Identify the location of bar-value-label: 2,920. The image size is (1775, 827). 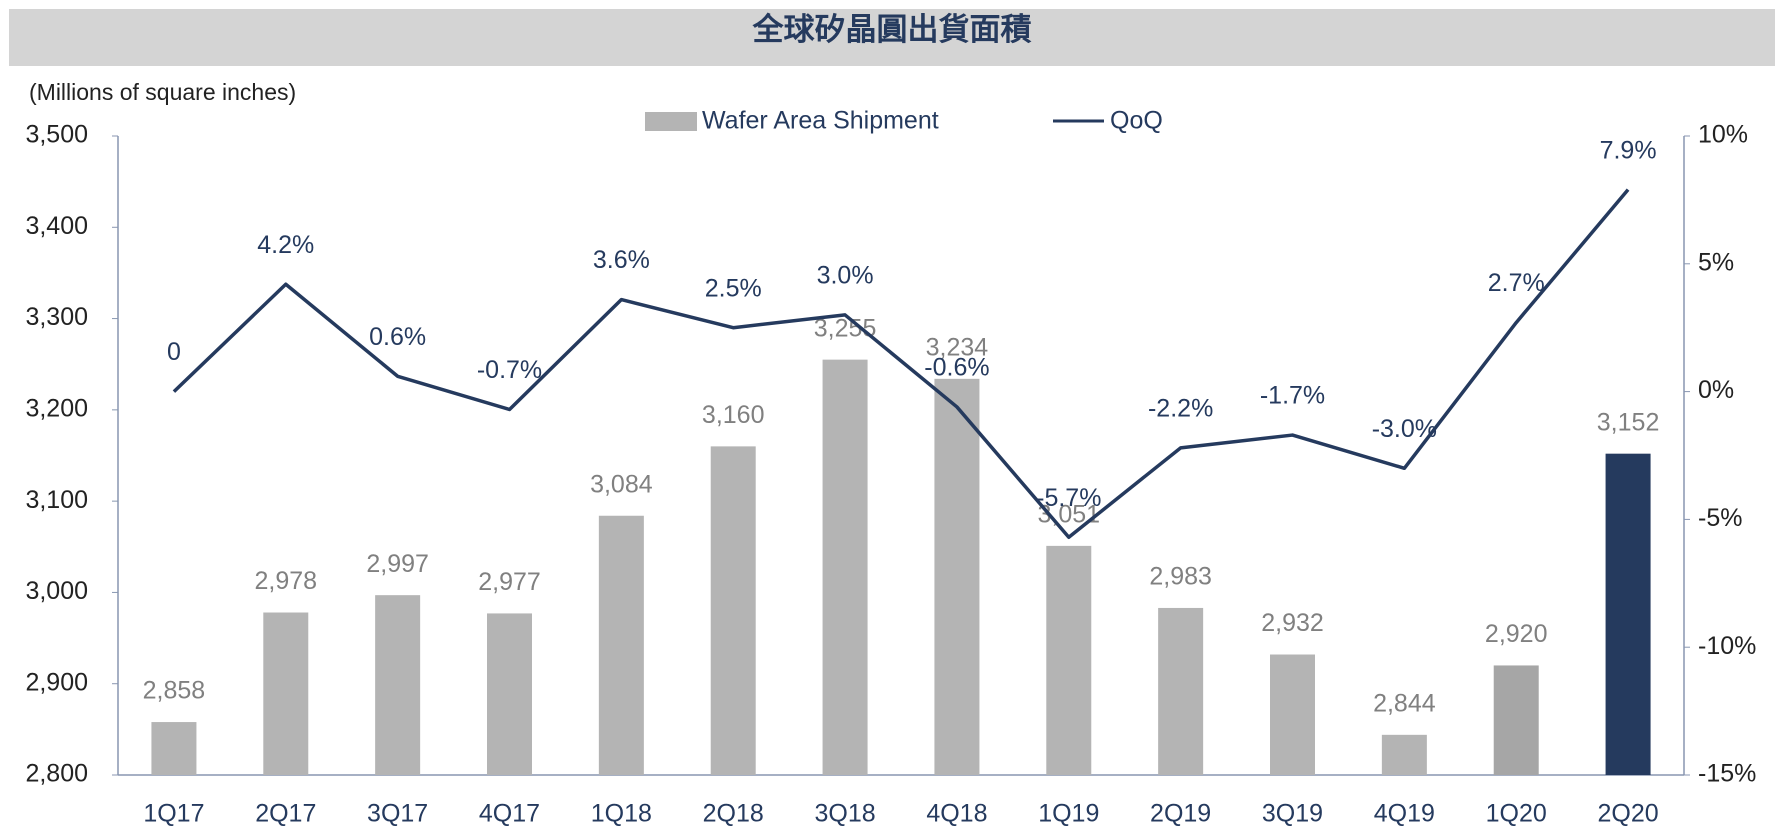
(1516, 634).